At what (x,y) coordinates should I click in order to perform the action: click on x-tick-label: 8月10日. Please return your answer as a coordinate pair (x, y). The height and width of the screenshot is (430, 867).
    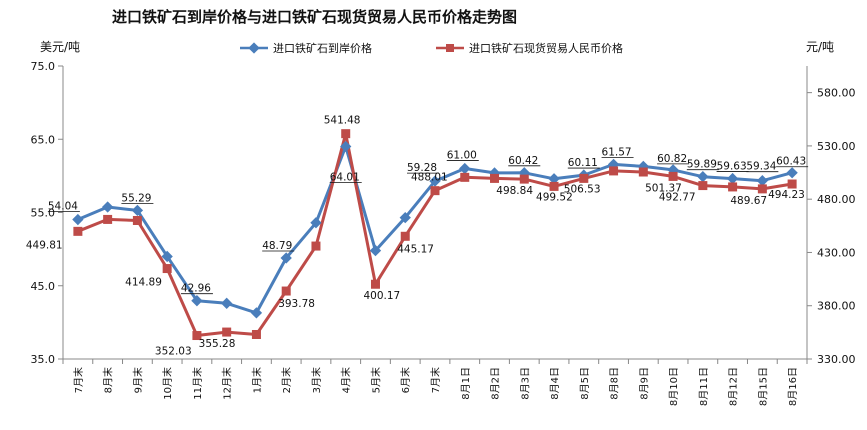
    Looking at the image, I should click on (674, 386).